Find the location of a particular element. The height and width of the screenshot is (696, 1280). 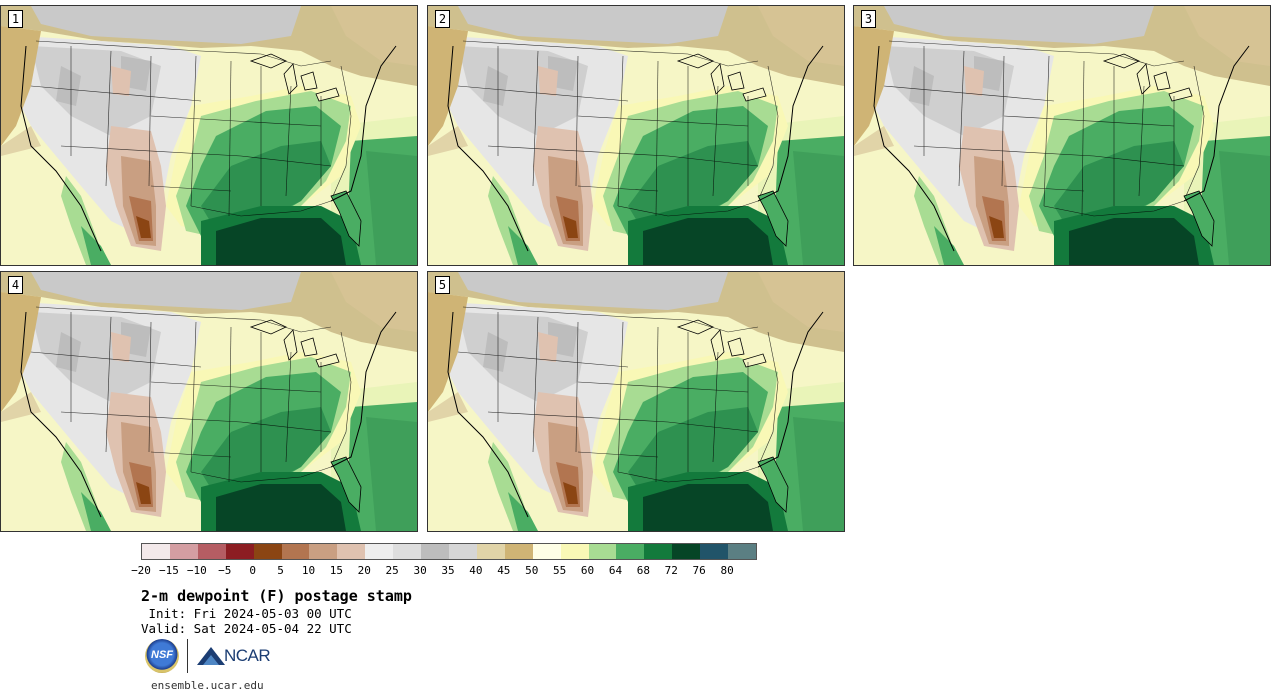

member-panel-5: 5 is located at coordinates (636, 401).